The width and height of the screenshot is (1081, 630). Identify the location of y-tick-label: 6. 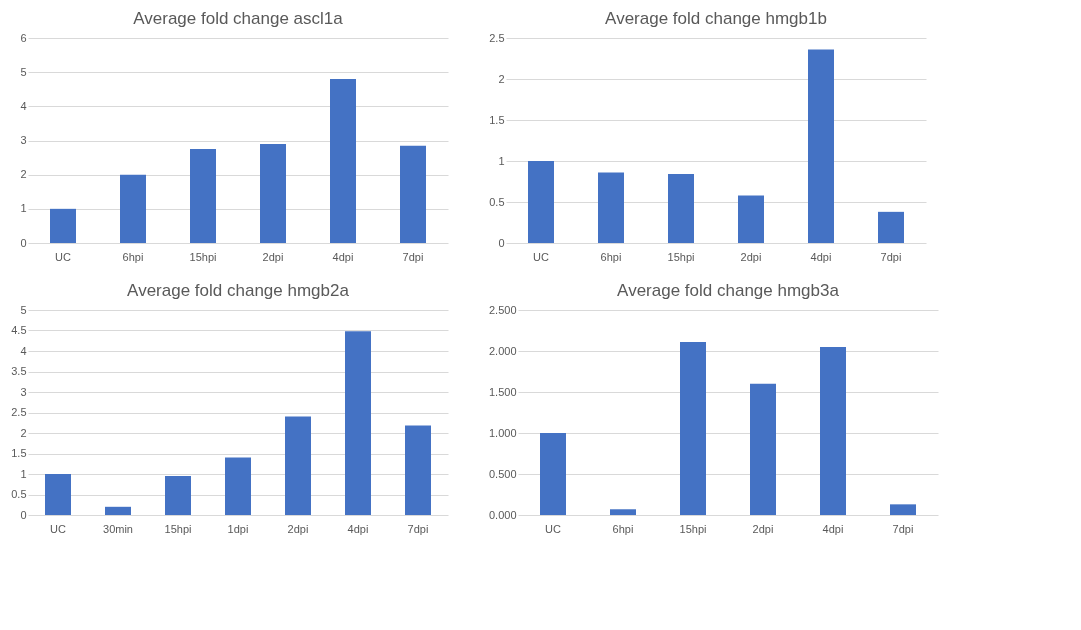
(23, 37).